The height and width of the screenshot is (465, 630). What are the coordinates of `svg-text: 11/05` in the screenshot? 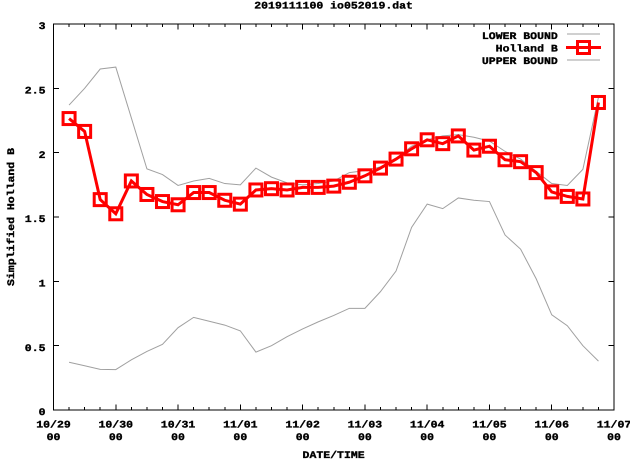 It's located at (489, 426).